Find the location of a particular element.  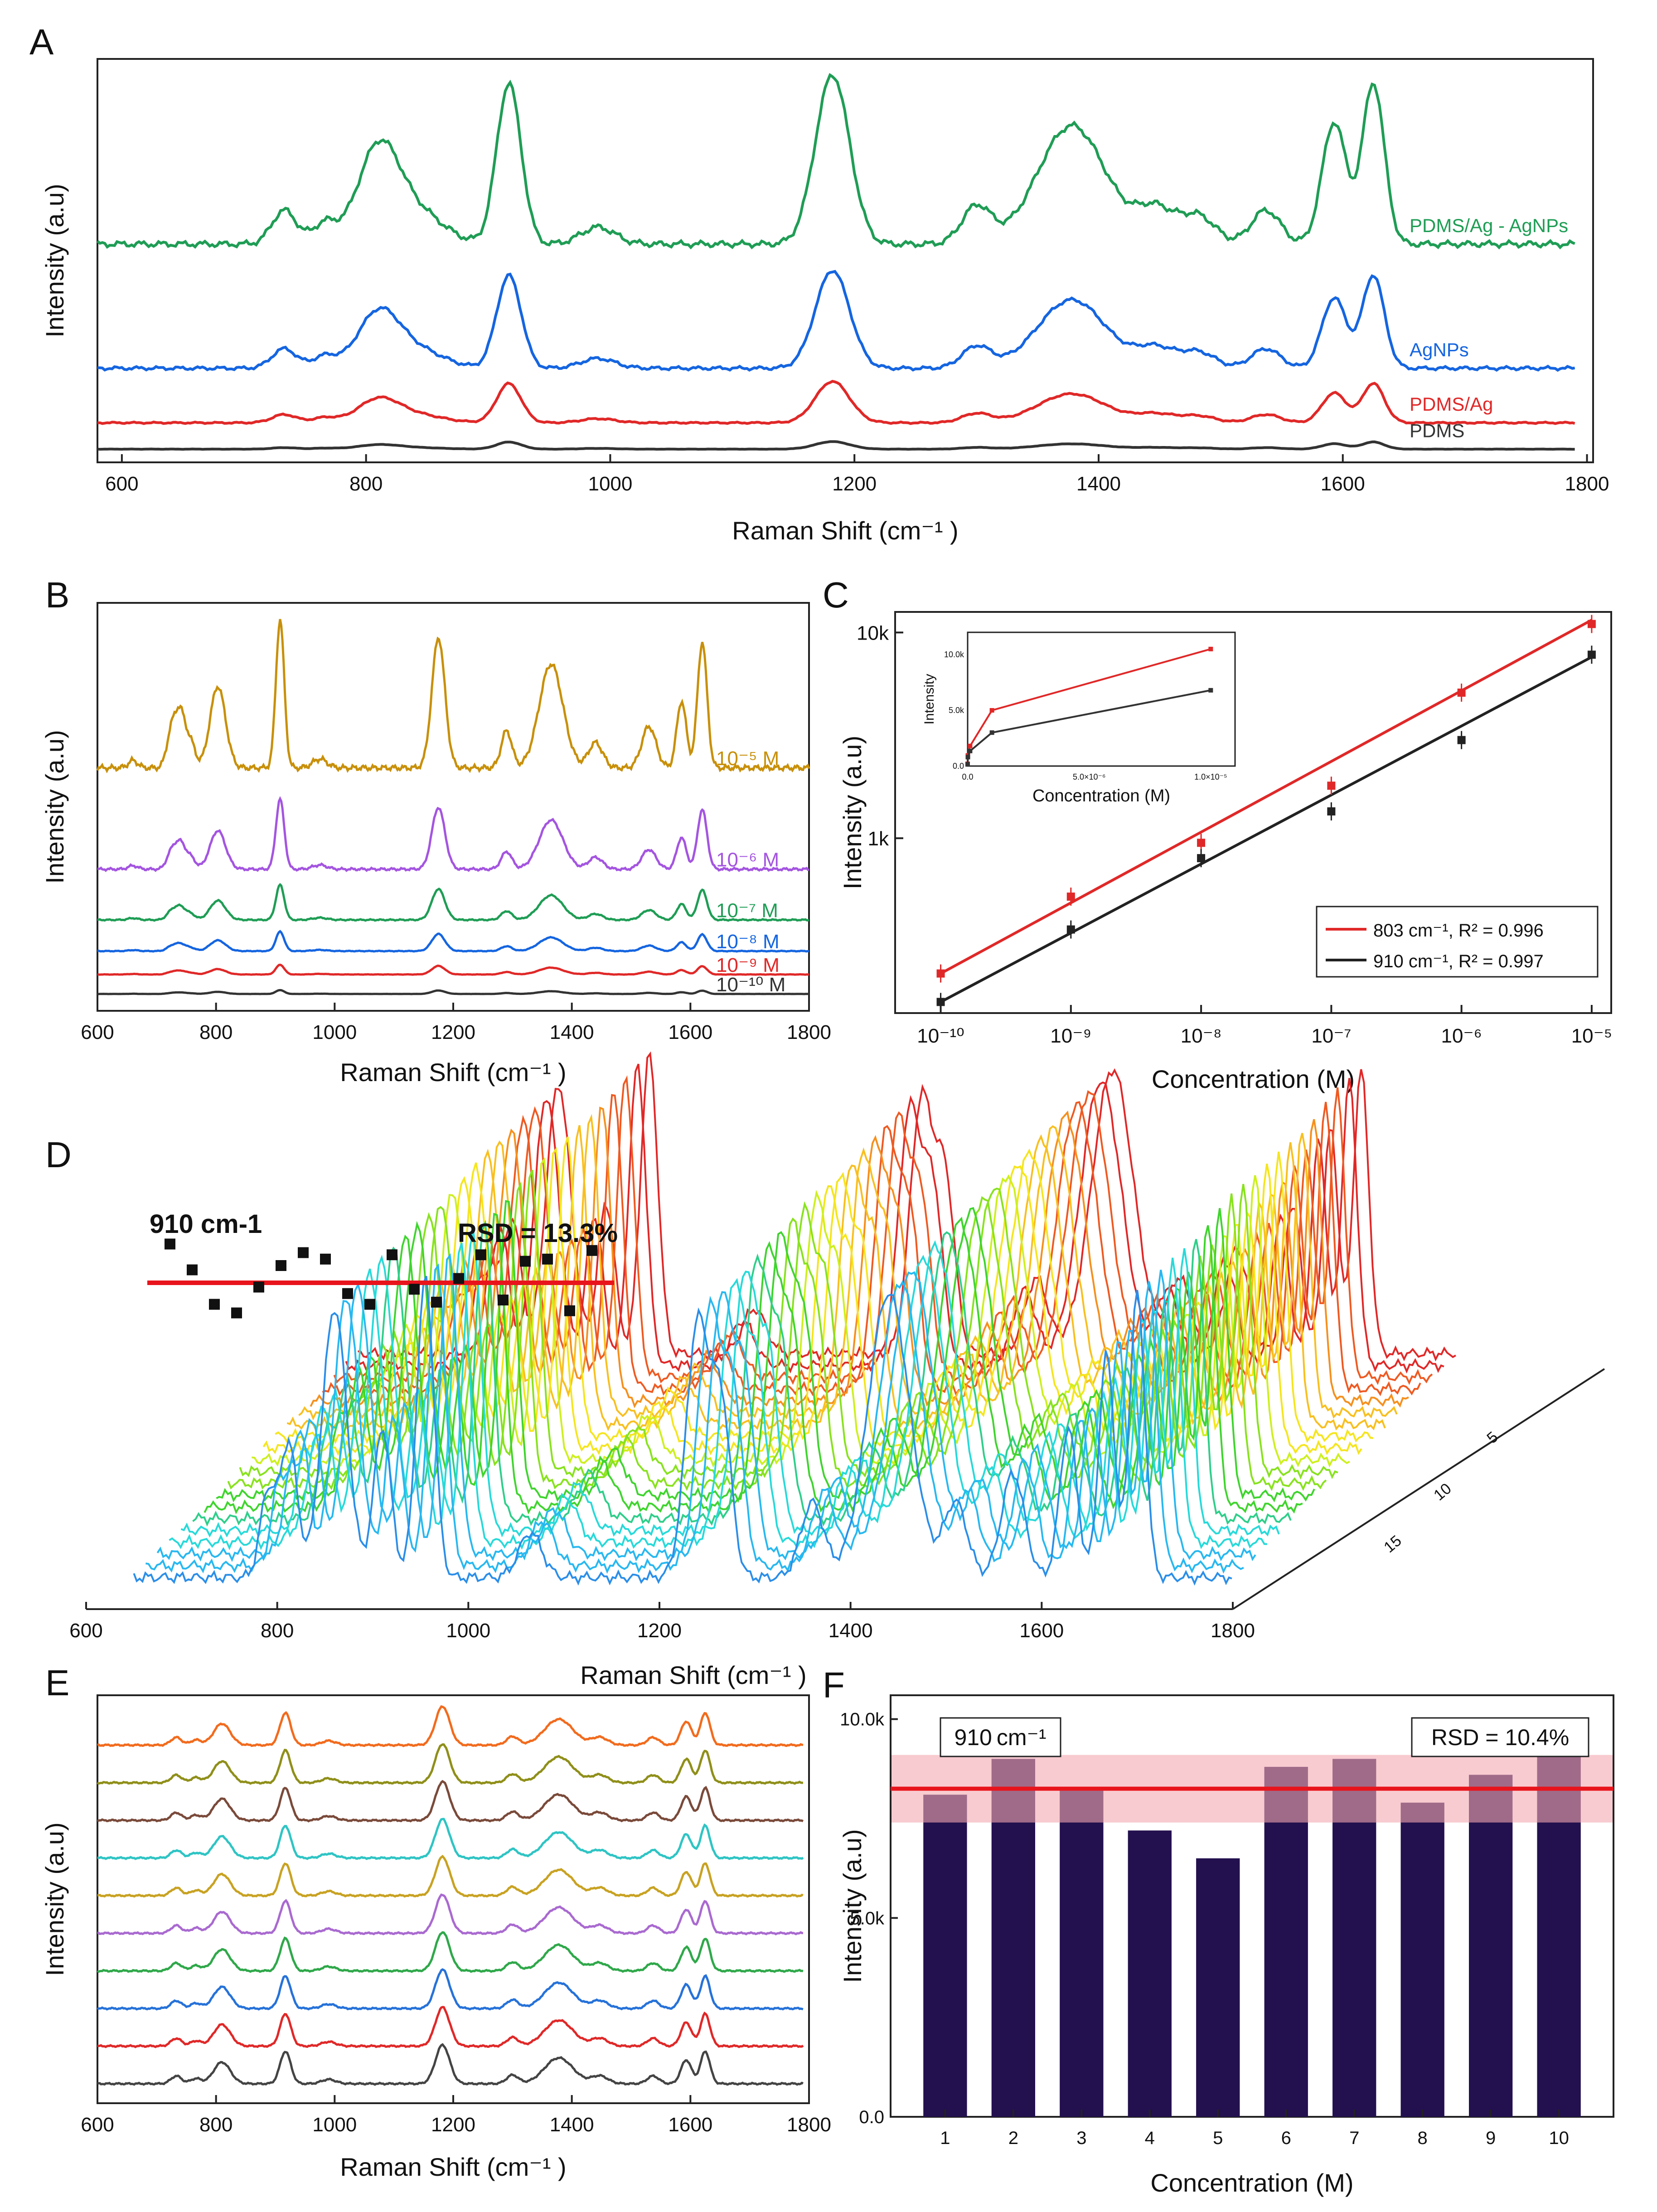

panel-b-ylabel: Intensity (a.u) is located at coordinates (54, 806).